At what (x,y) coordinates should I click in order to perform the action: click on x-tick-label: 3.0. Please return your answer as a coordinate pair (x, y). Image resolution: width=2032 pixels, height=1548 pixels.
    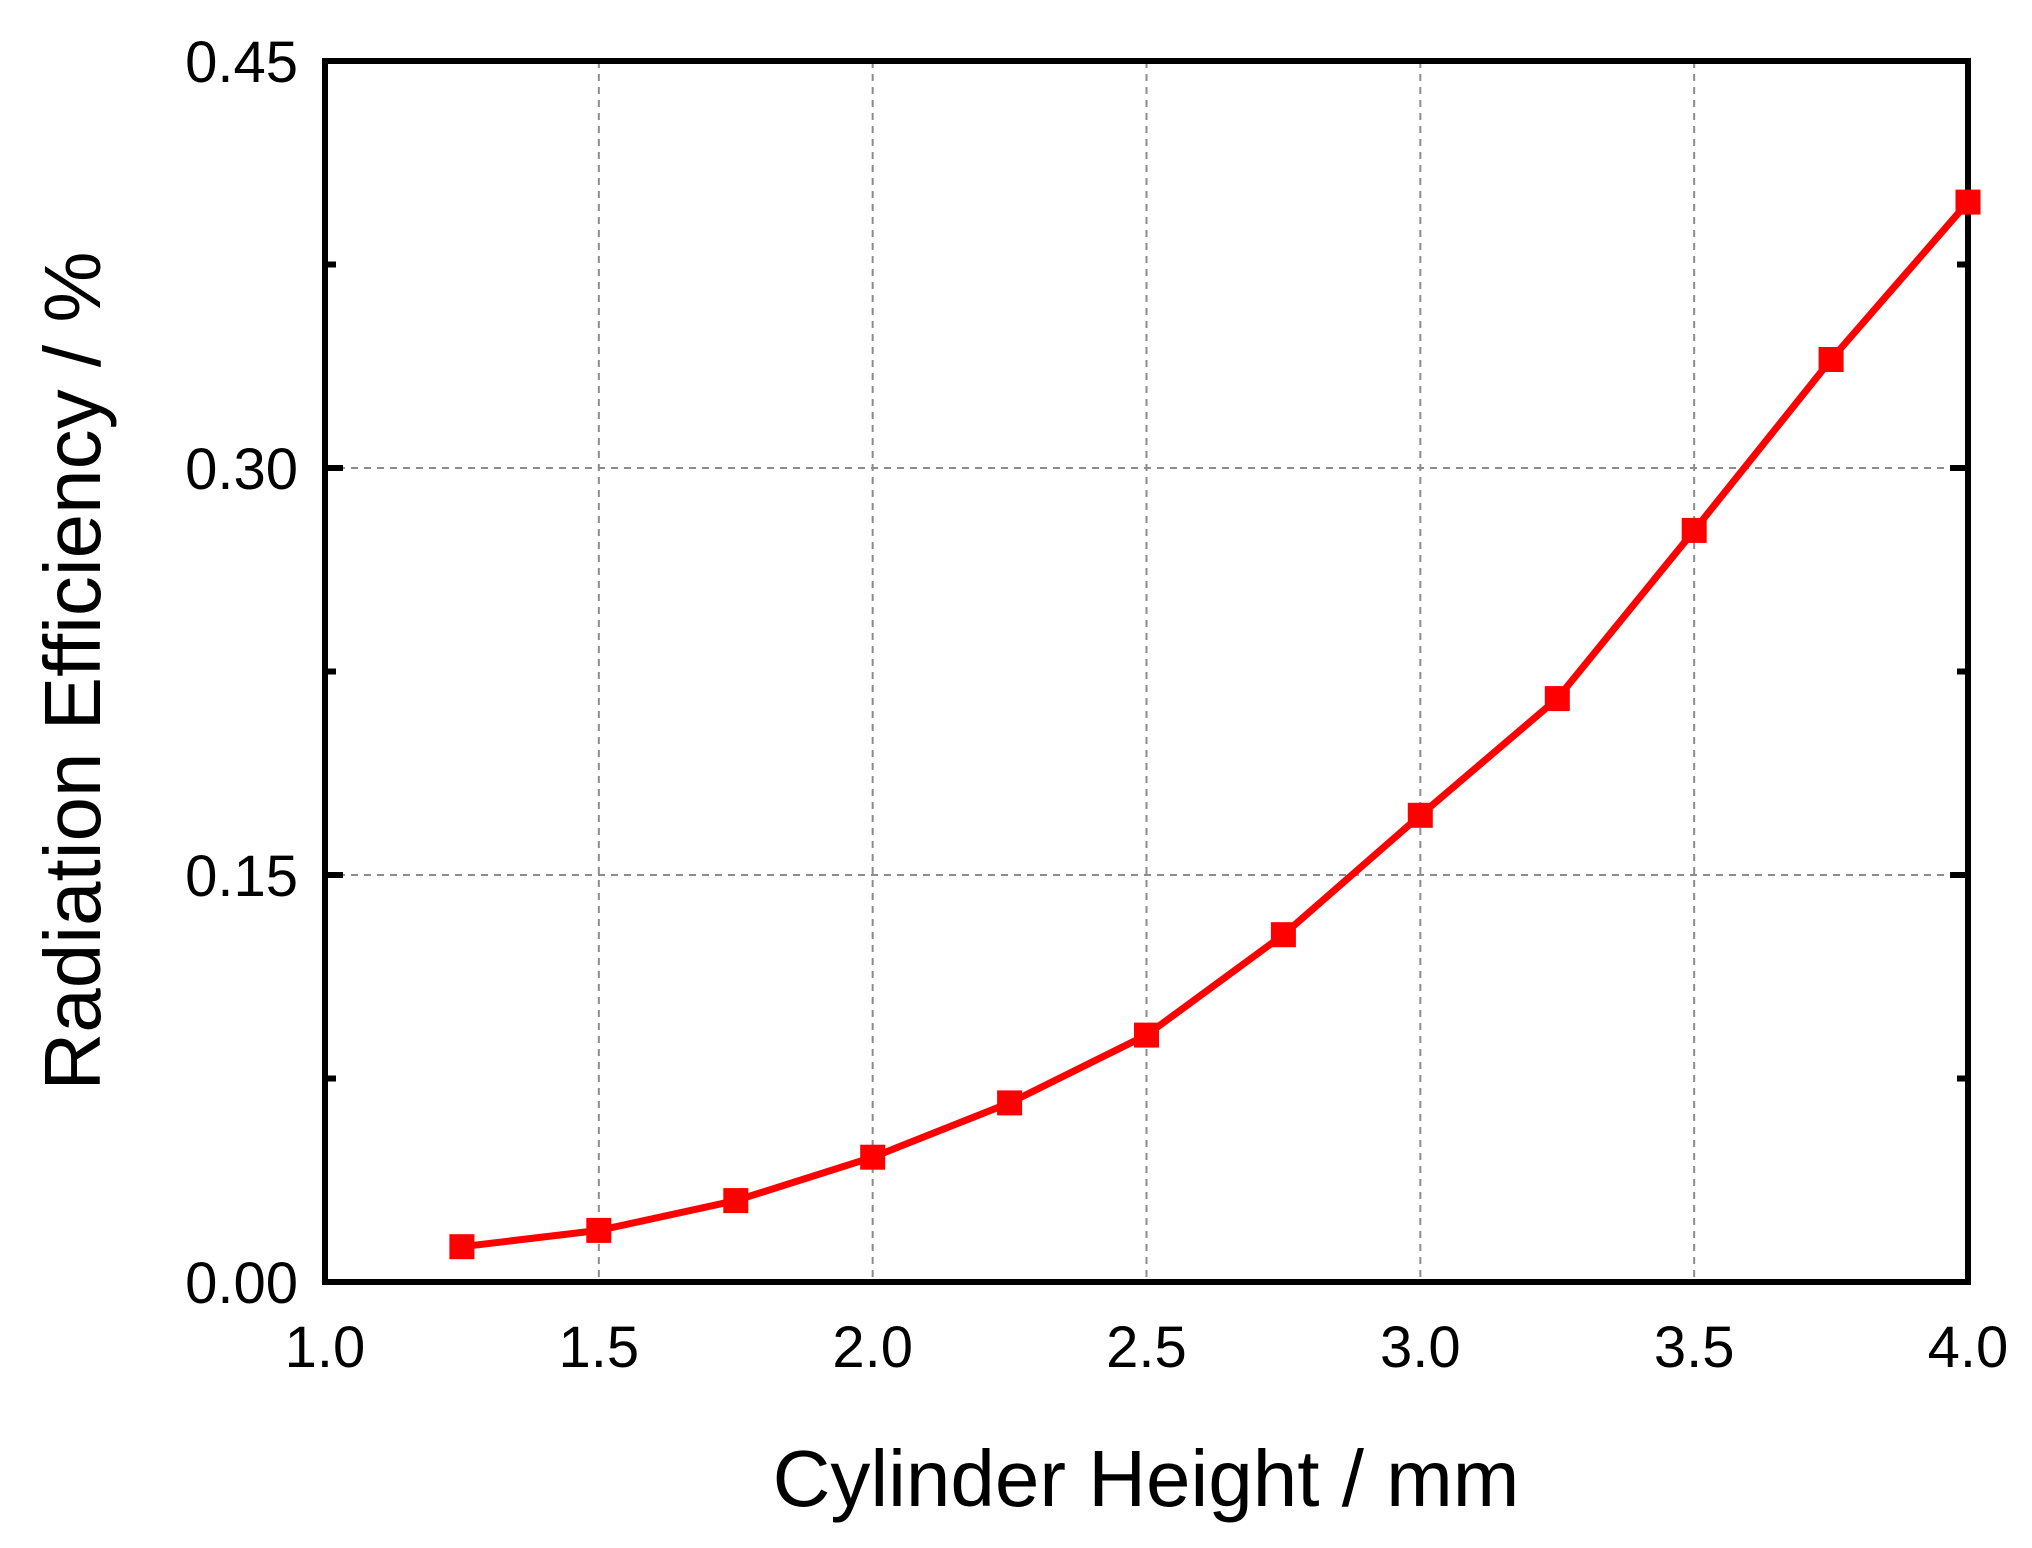
    Looking at the image, I should click on (1420, 1347).